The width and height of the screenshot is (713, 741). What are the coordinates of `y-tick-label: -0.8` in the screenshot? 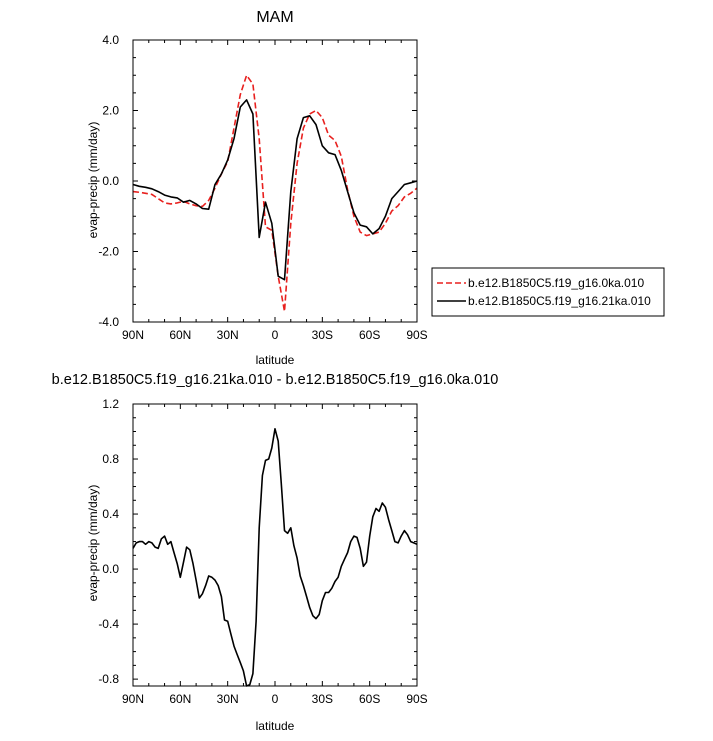 It's located at (108, 679).